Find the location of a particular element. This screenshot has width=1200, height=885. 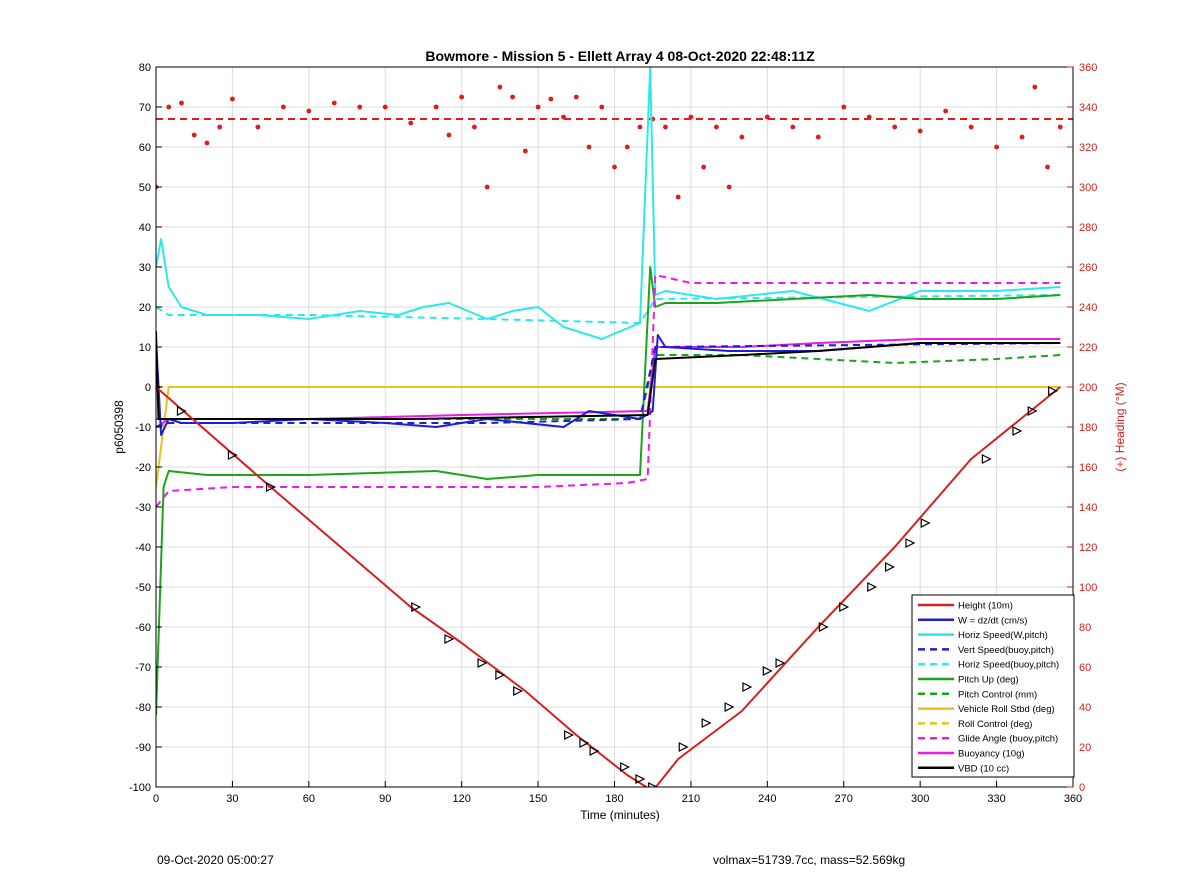

left-y-tick-label: 80 is located at coordinates (145, 68).